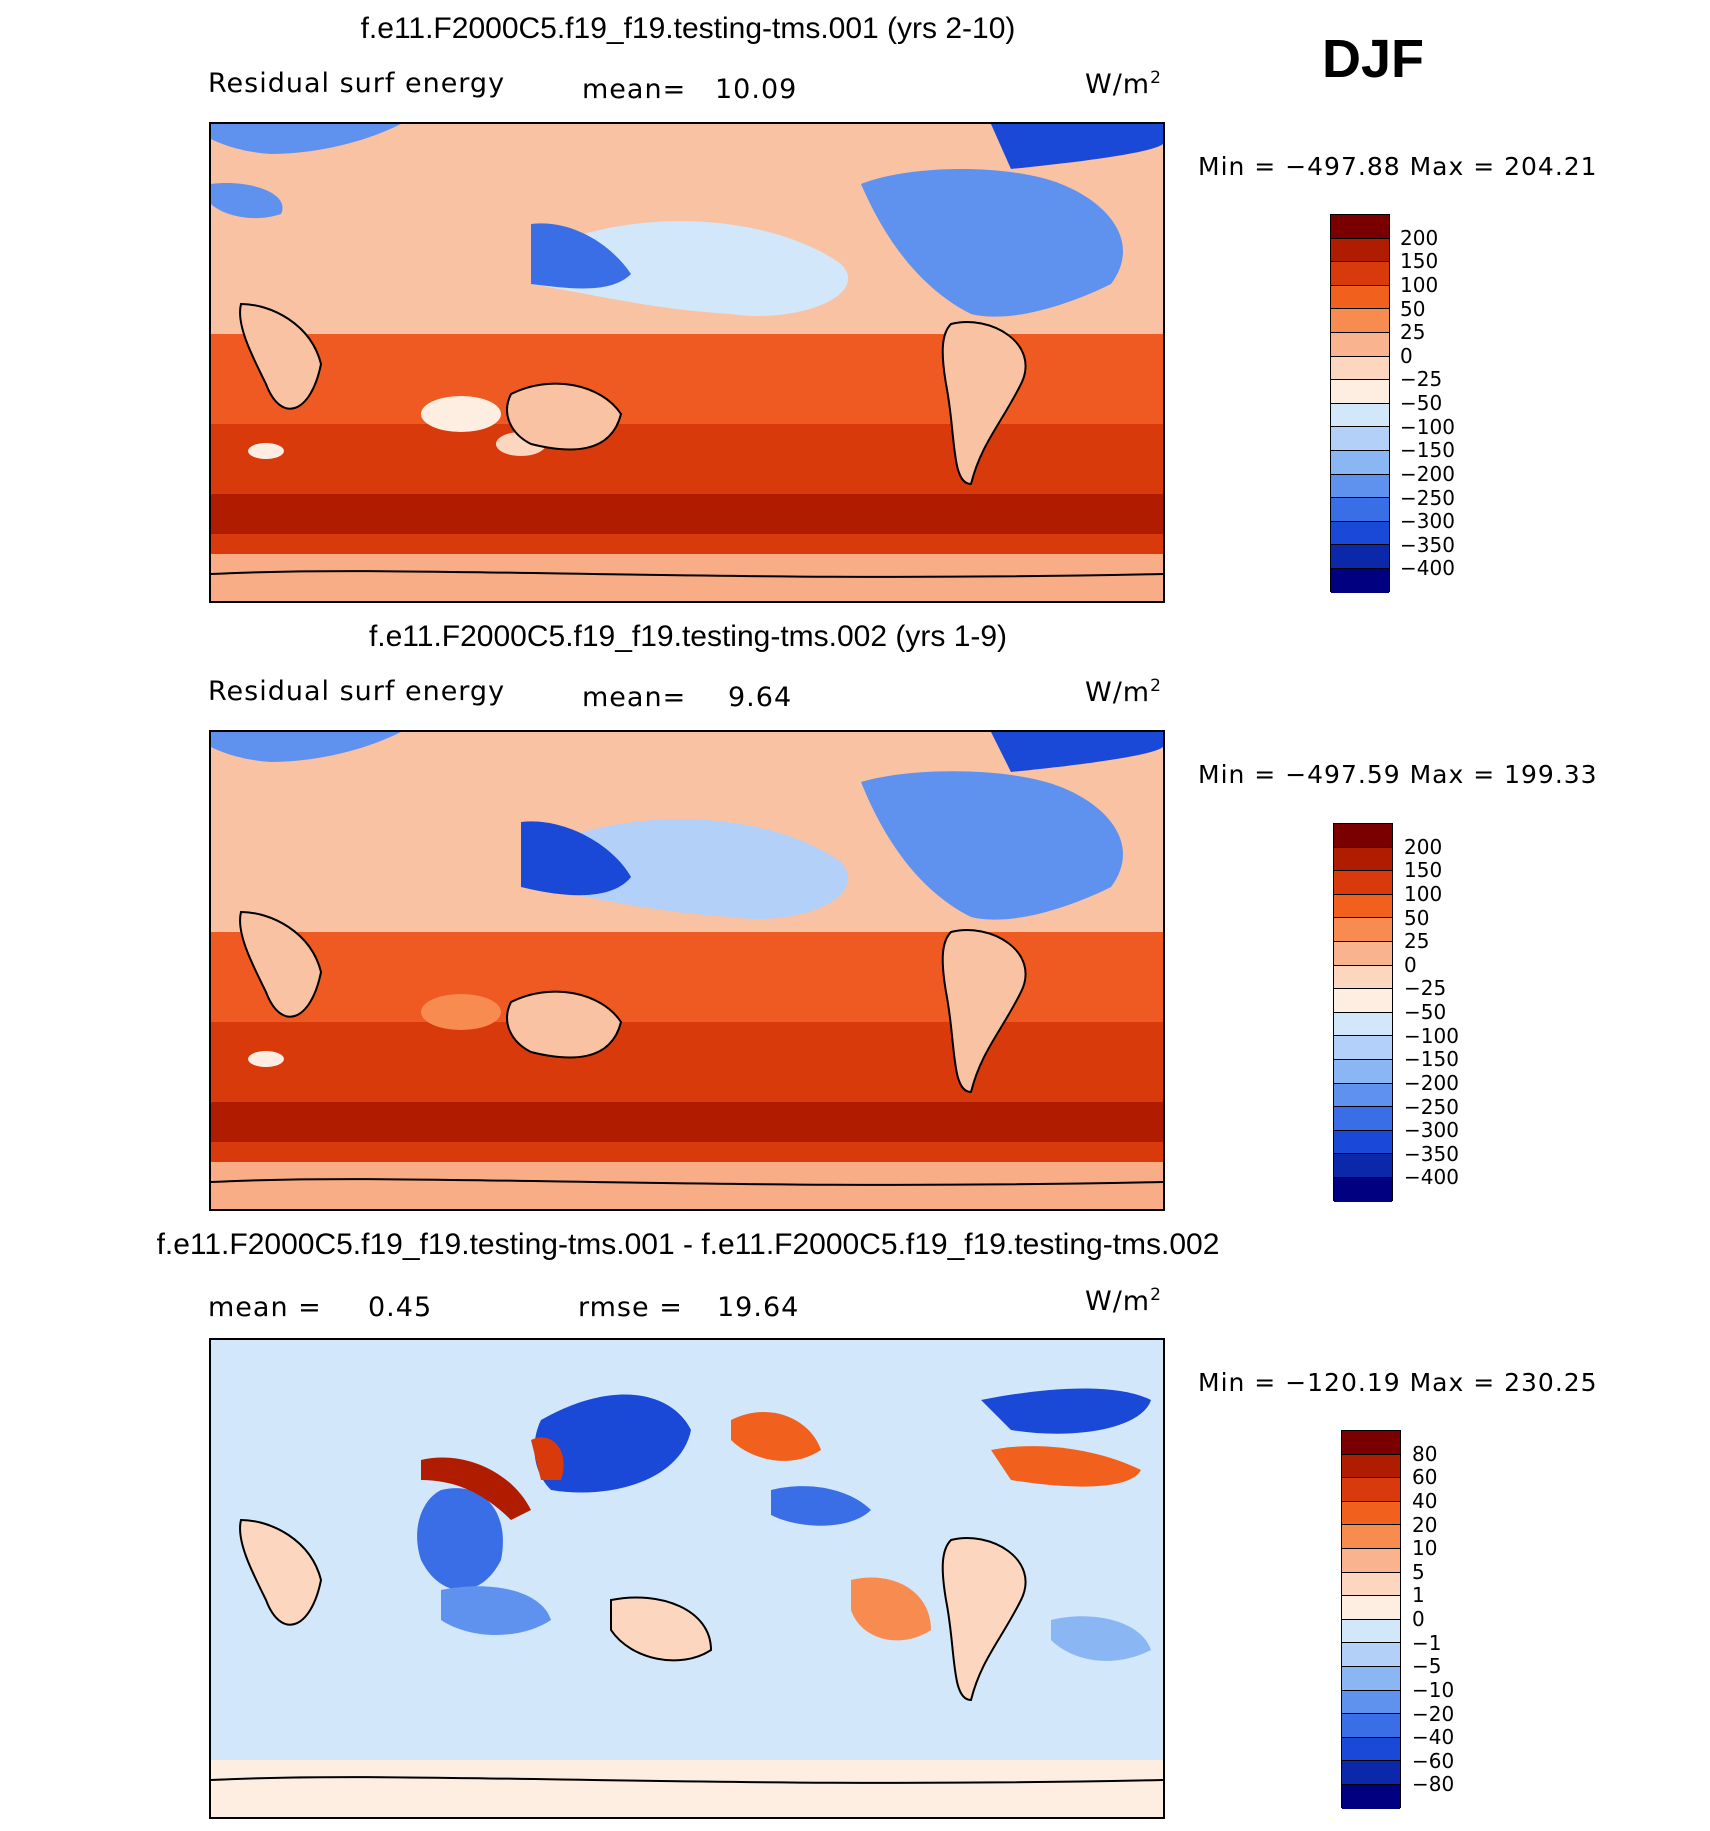  I want to click on panel1-map, so click(687, 362).